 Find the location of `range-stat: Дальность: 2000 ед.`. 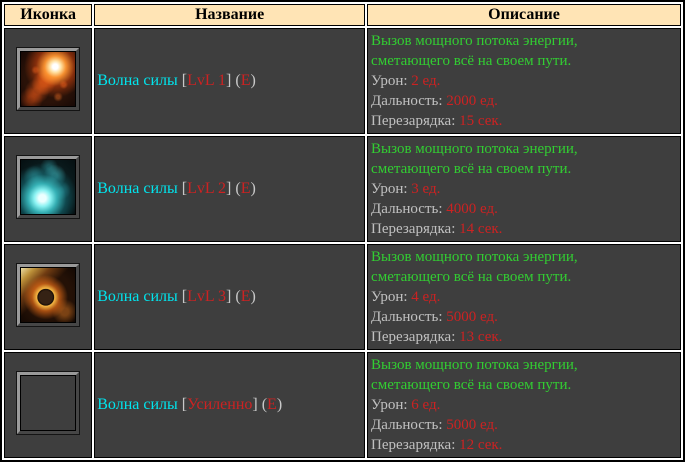

range-stat: Дальность: 2000 ед. is located at coordinates (434, 101).